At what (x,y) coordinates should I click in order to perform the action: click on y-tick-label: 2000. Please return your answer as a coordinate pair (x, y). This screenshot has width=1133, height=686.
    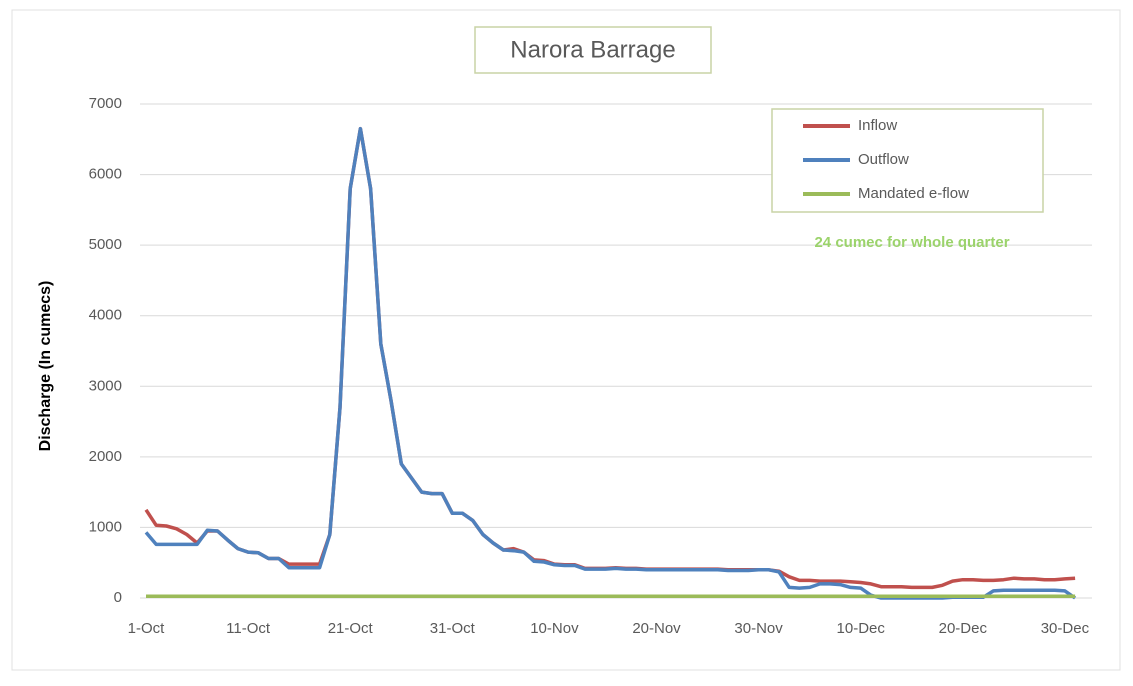
    Looking at the image, I should click on (105, 456).